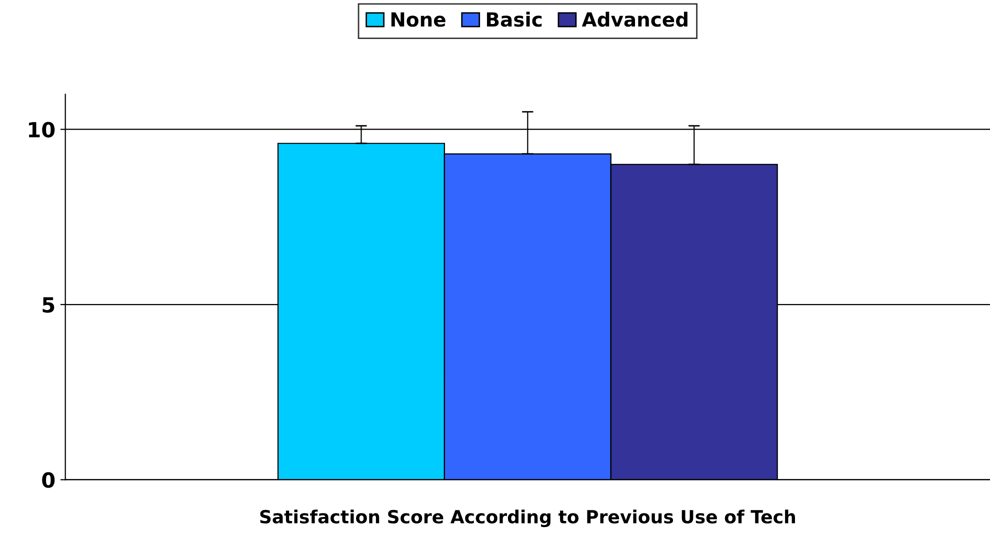  I want to click on x-axis-title: Satisfaction Score According to Previous Use of Tech, so click(527, 519).